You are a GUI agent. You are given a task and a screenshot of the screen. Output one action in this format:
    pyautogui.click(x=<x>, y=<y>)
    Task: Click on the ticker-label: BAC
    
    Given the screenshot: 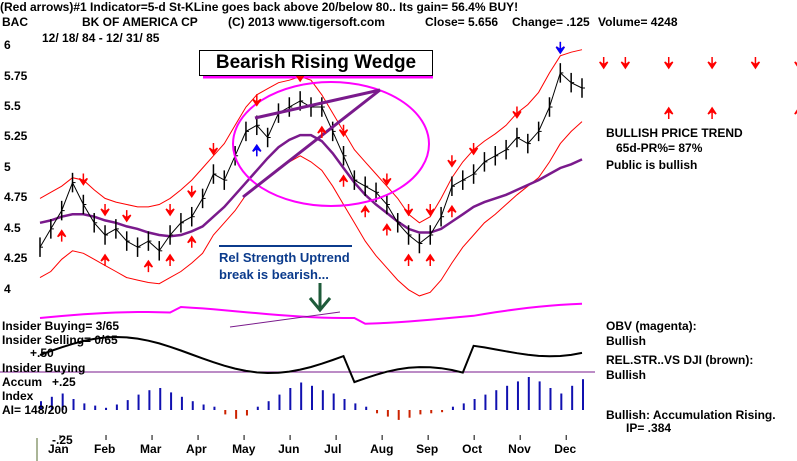 What is the action you would take?
    pyautogui.click(x=15, y=22)
    